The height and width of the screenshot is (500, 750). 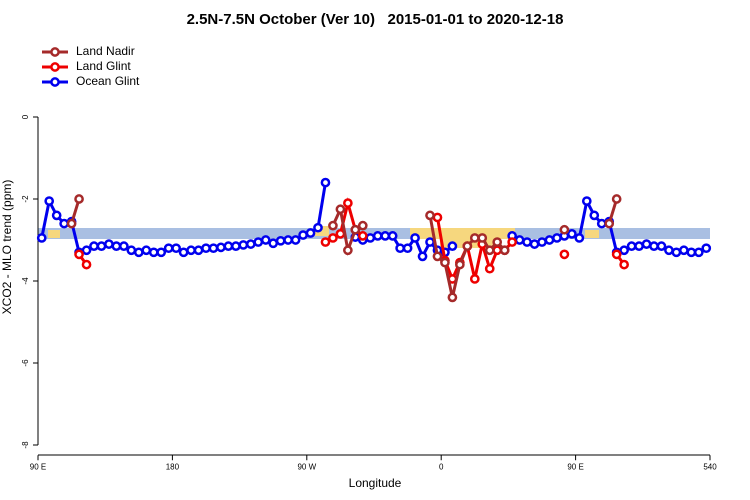 What do you see at coordinates (105, 51) in the screenshot?
I see `legend-label: Land Nadir` at bounding box center [105, 51].